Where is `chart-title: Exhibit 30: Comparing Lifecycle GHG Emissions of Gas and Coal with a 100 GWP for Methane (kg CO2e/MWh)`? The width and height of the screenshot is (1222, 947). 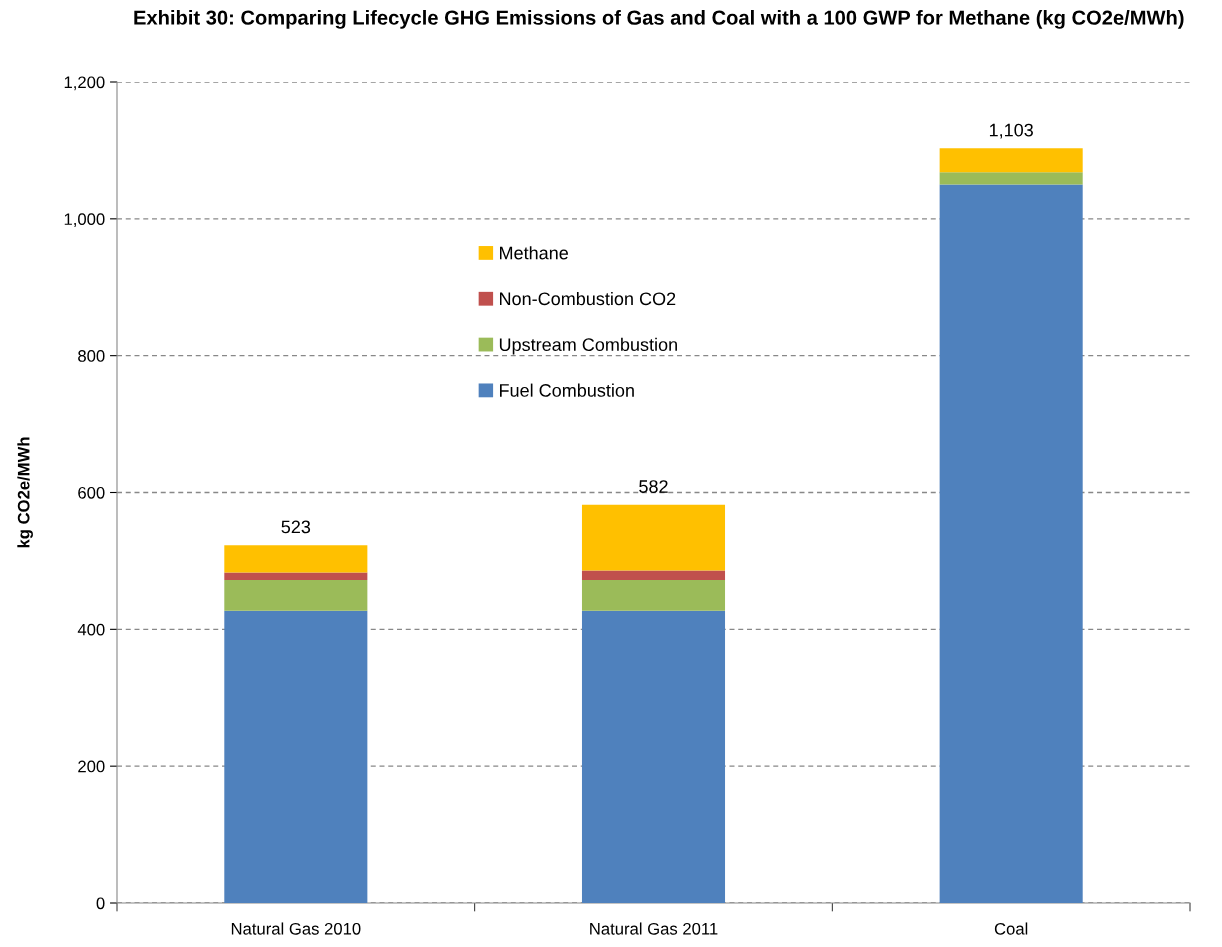 chart-title: Exhibit 30: Comparing Lifecycle GHG Emissions of Gas and Coal with a 100 GWP for Methane (kg CO2e/MWh) is located at coordinates (659, 19).